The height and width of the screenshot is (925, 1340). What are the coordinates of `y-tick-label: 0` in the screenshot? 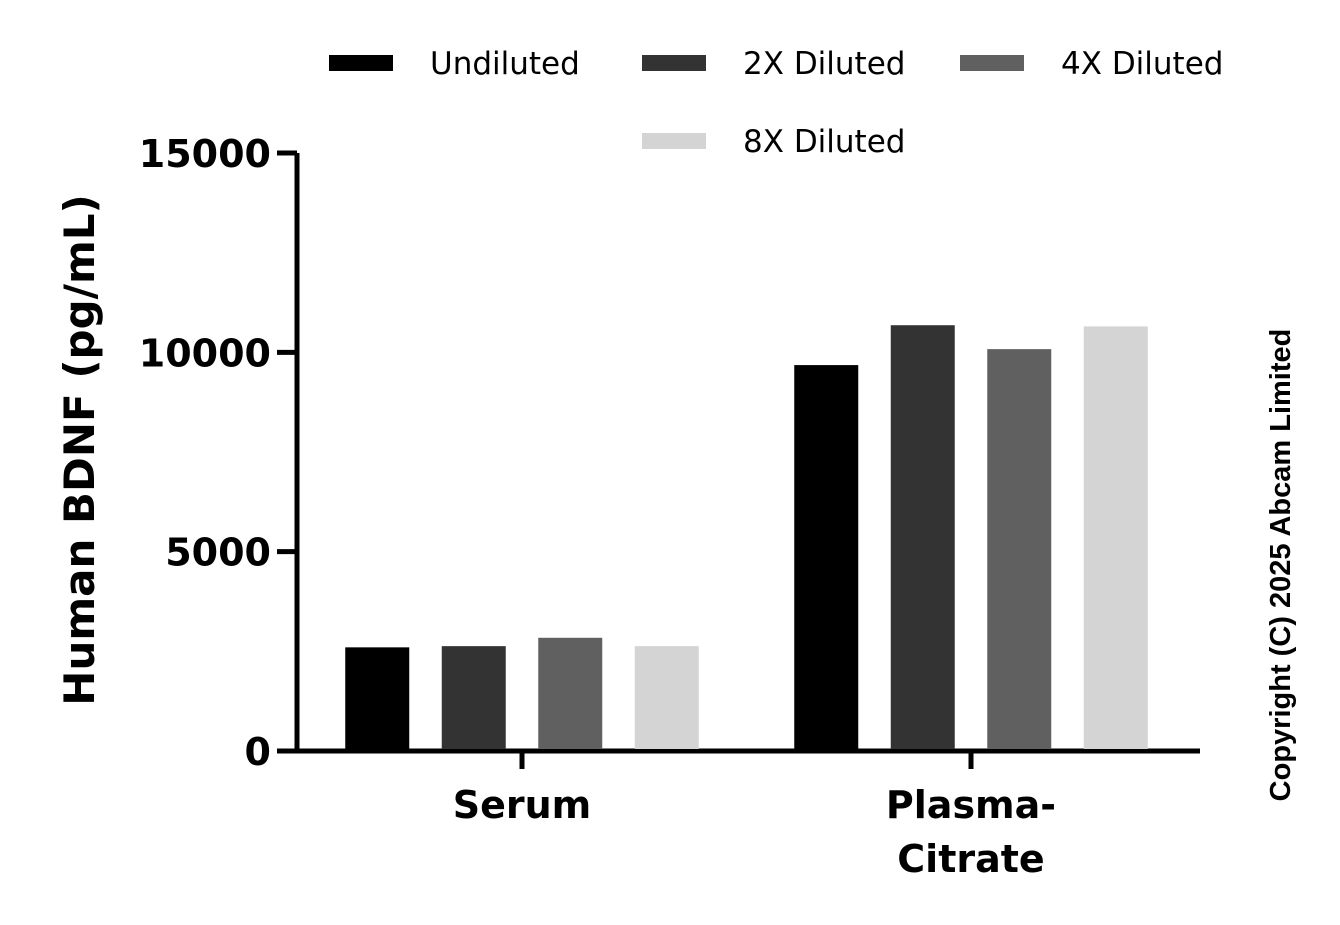 It's located at (258, 752).